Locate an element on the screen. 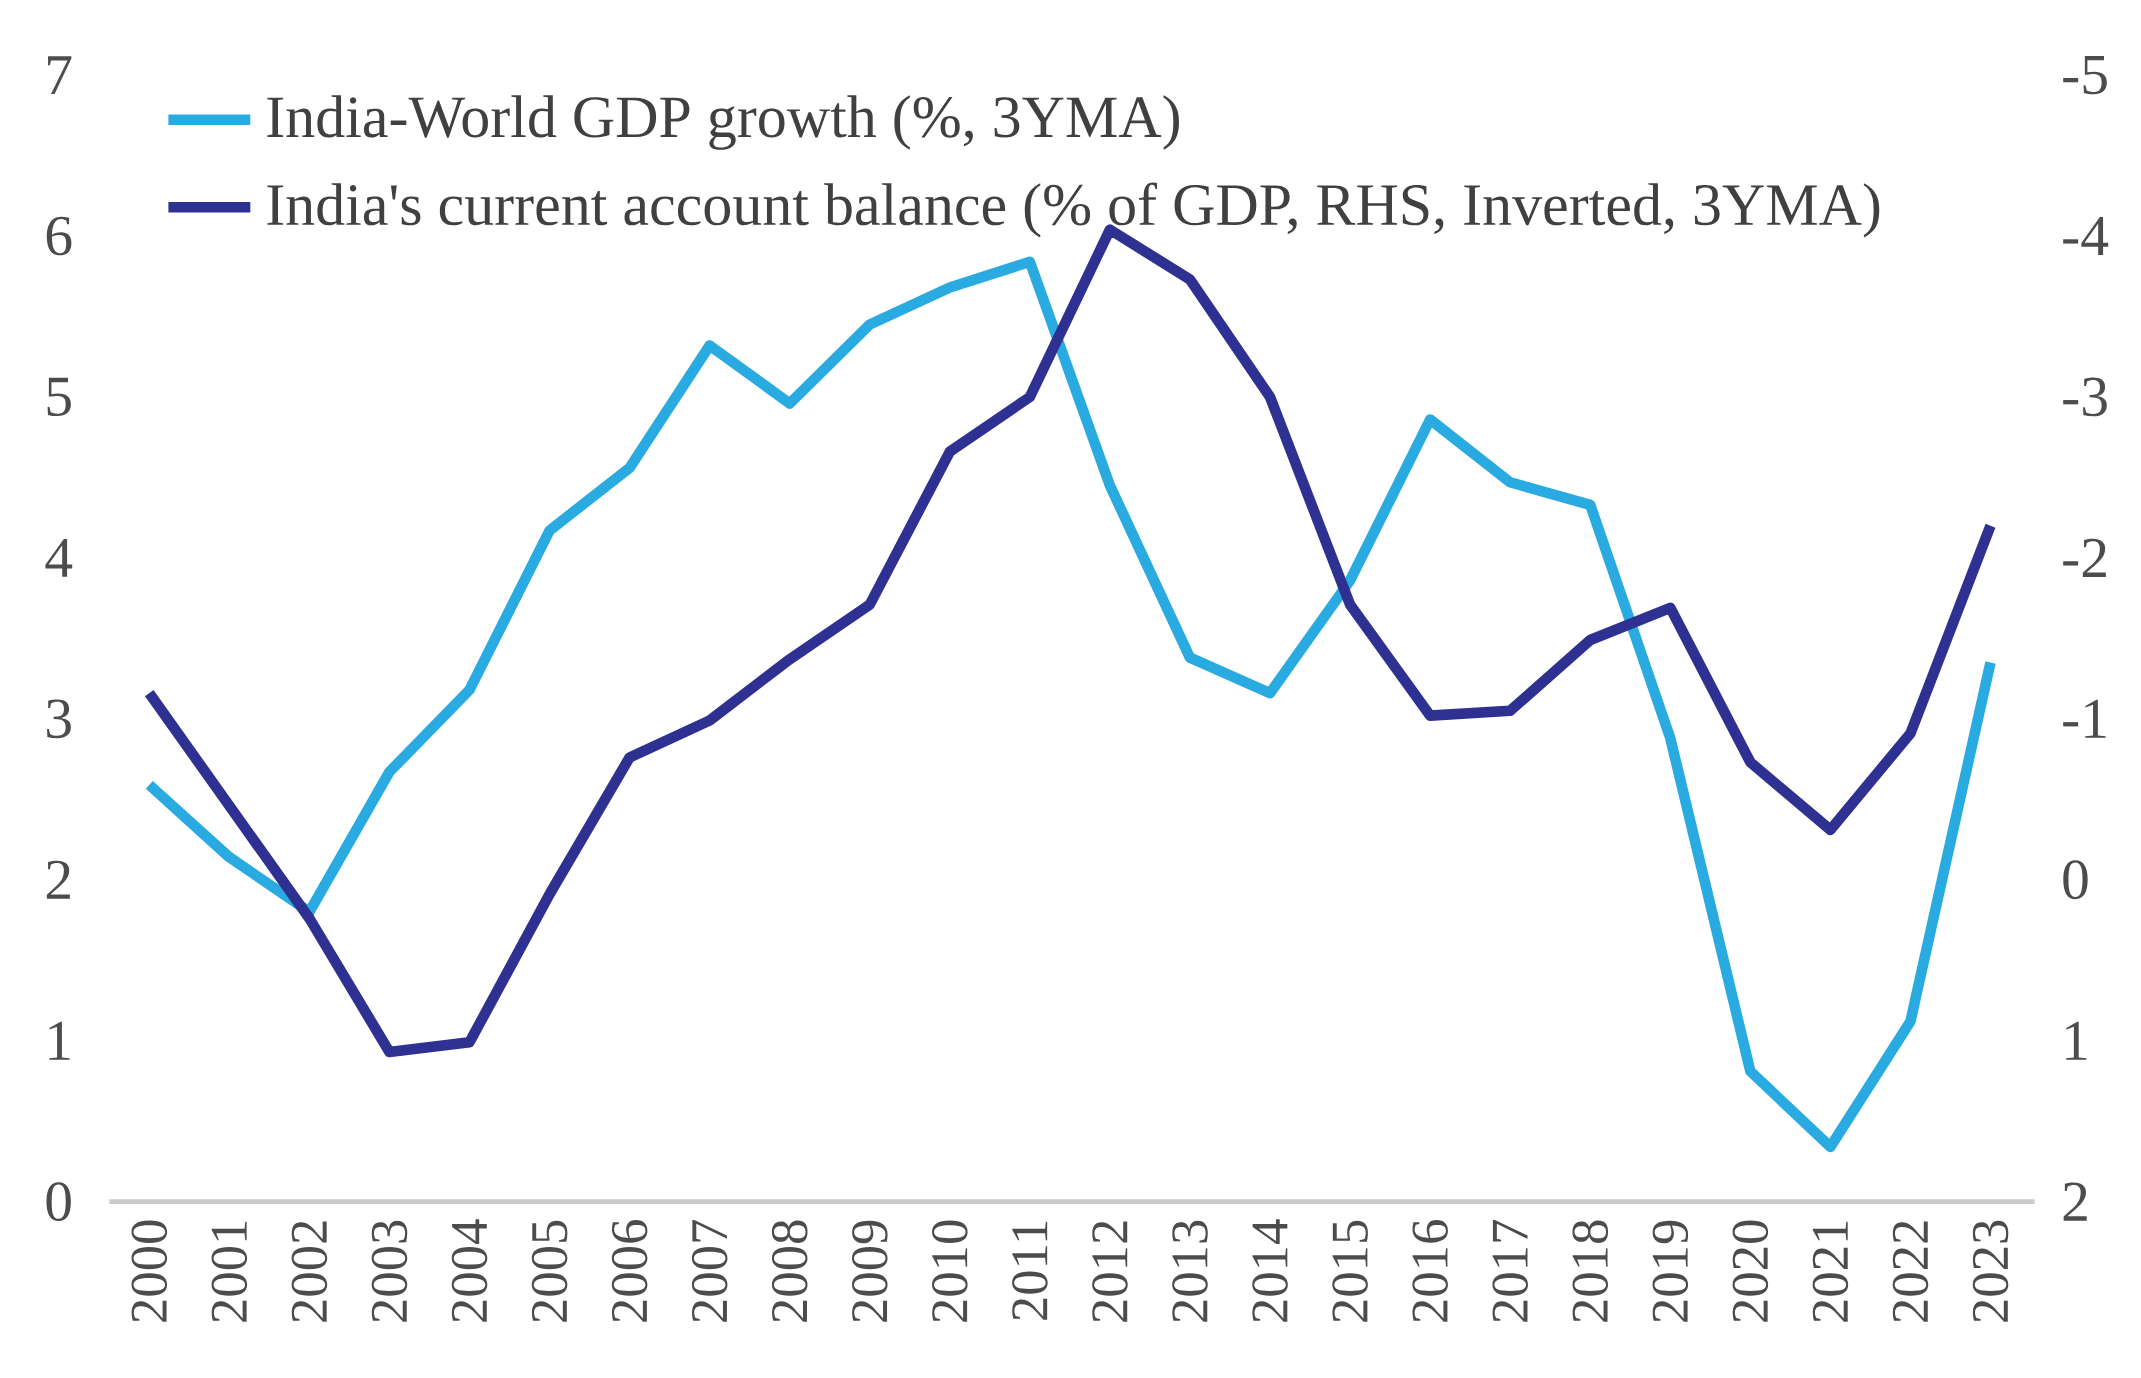  x-tick-label: 2012 is located at coordinates (1110, 1271).